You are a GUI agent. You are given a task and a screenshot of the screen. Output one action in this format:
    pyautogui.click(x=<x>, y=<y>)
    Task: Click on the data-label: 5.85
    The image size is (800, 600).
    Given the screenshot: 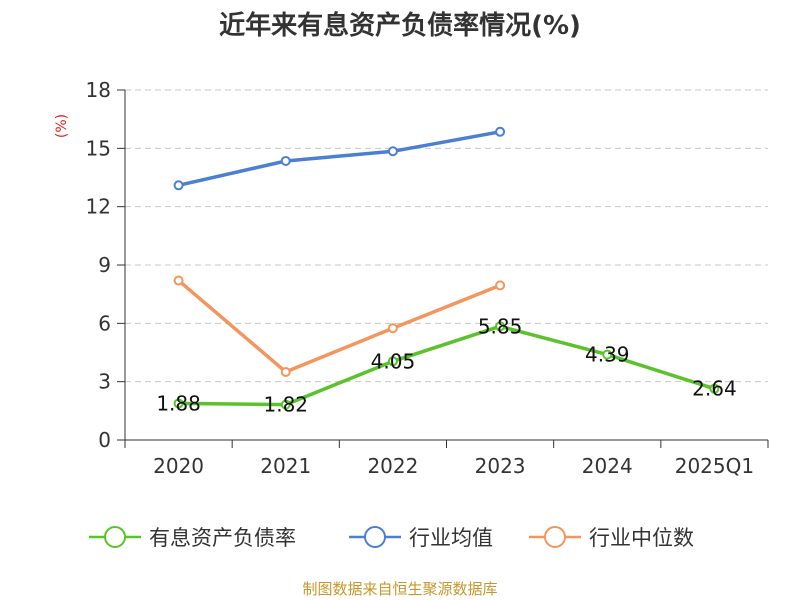 What is the action you would take?
    pyautogui.click(x=500, y=326)
    